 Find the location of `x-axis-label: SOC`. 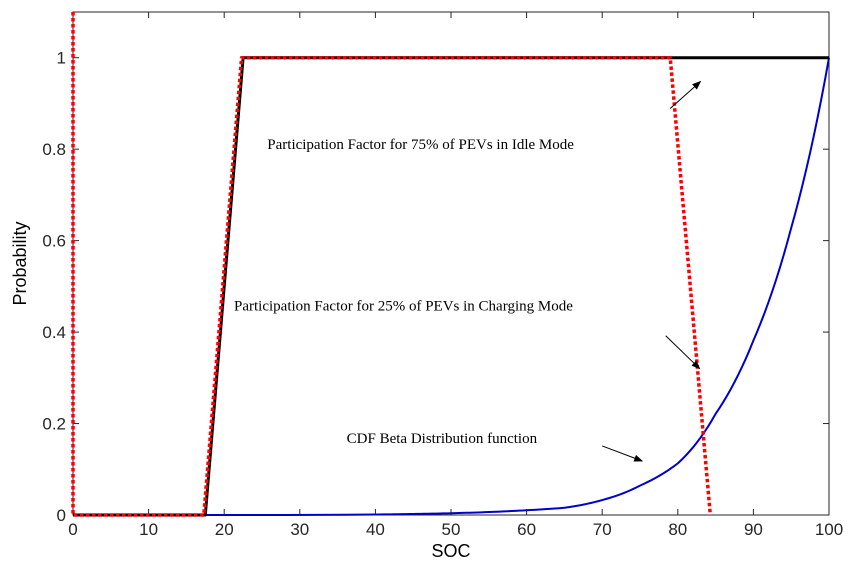

x-axis-label: SOC is located at coordinates (450, 551).